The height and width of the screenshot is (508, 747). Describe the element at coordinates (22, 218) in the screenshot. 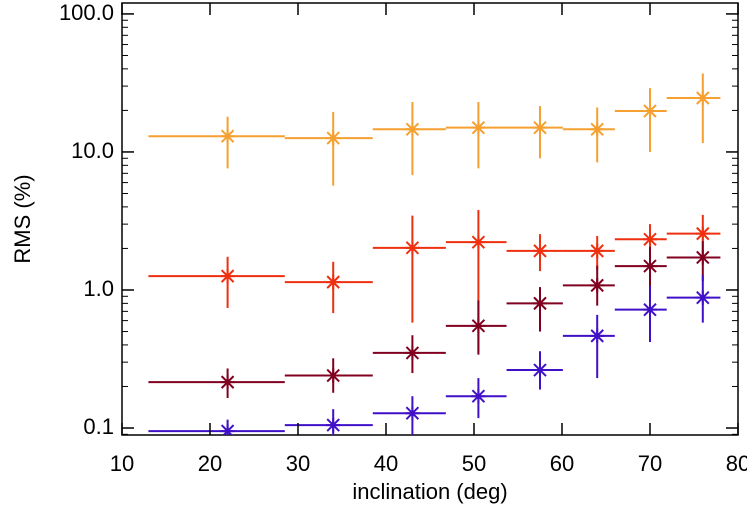

I see `y-axis-label: RMS (%)` at that location.